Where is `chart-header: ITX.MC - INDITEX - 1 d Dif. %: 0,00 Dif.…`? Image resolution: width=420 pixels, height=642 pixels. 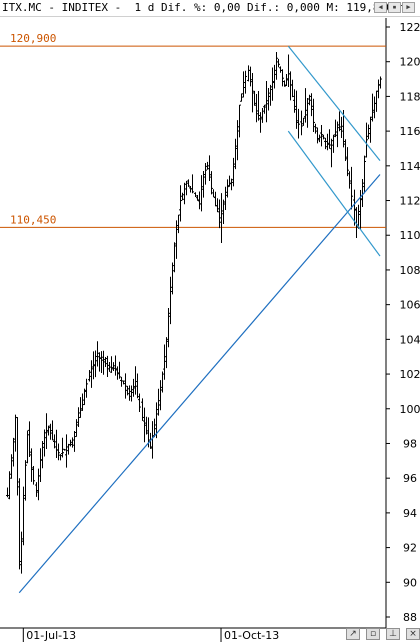
chart-header: ITX.MC - INDITEX - 1 d Dif. %: 0,00 Dif.… is located at coordinates (210, 8).